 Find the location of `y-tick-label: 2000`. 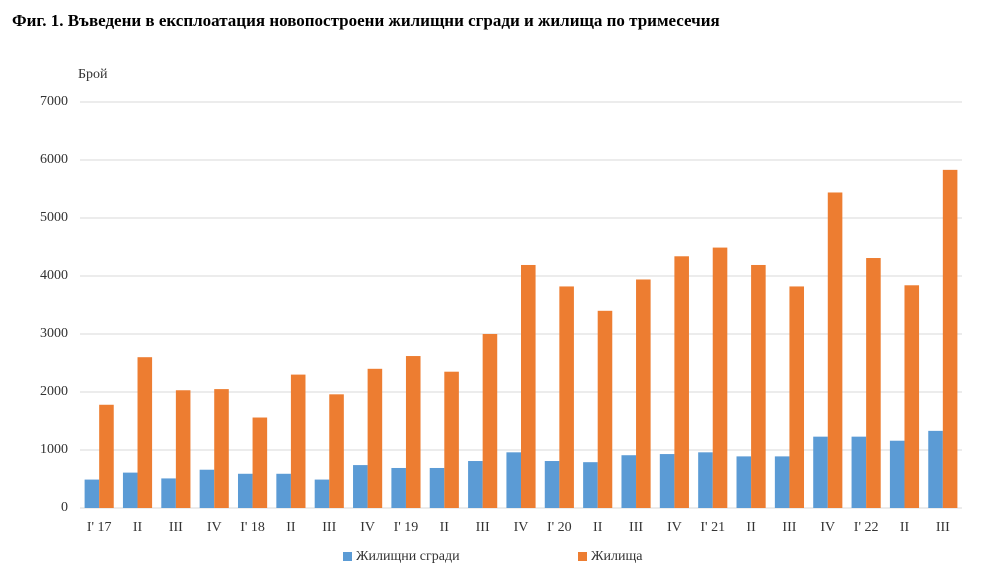

y-tick-label: 2000 is located at coordinates (54, 391).